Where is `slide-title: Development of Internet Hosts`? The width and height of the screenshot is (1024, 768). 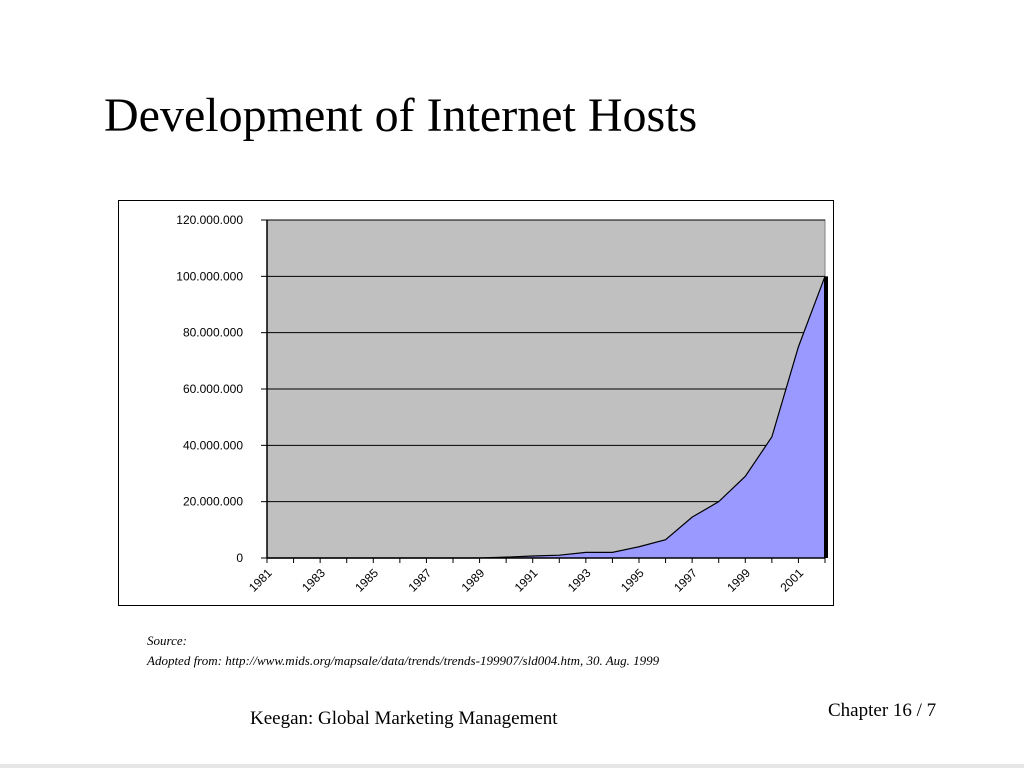
slide-title: Development of Internet Hosts is located at coordinates (401, 115).